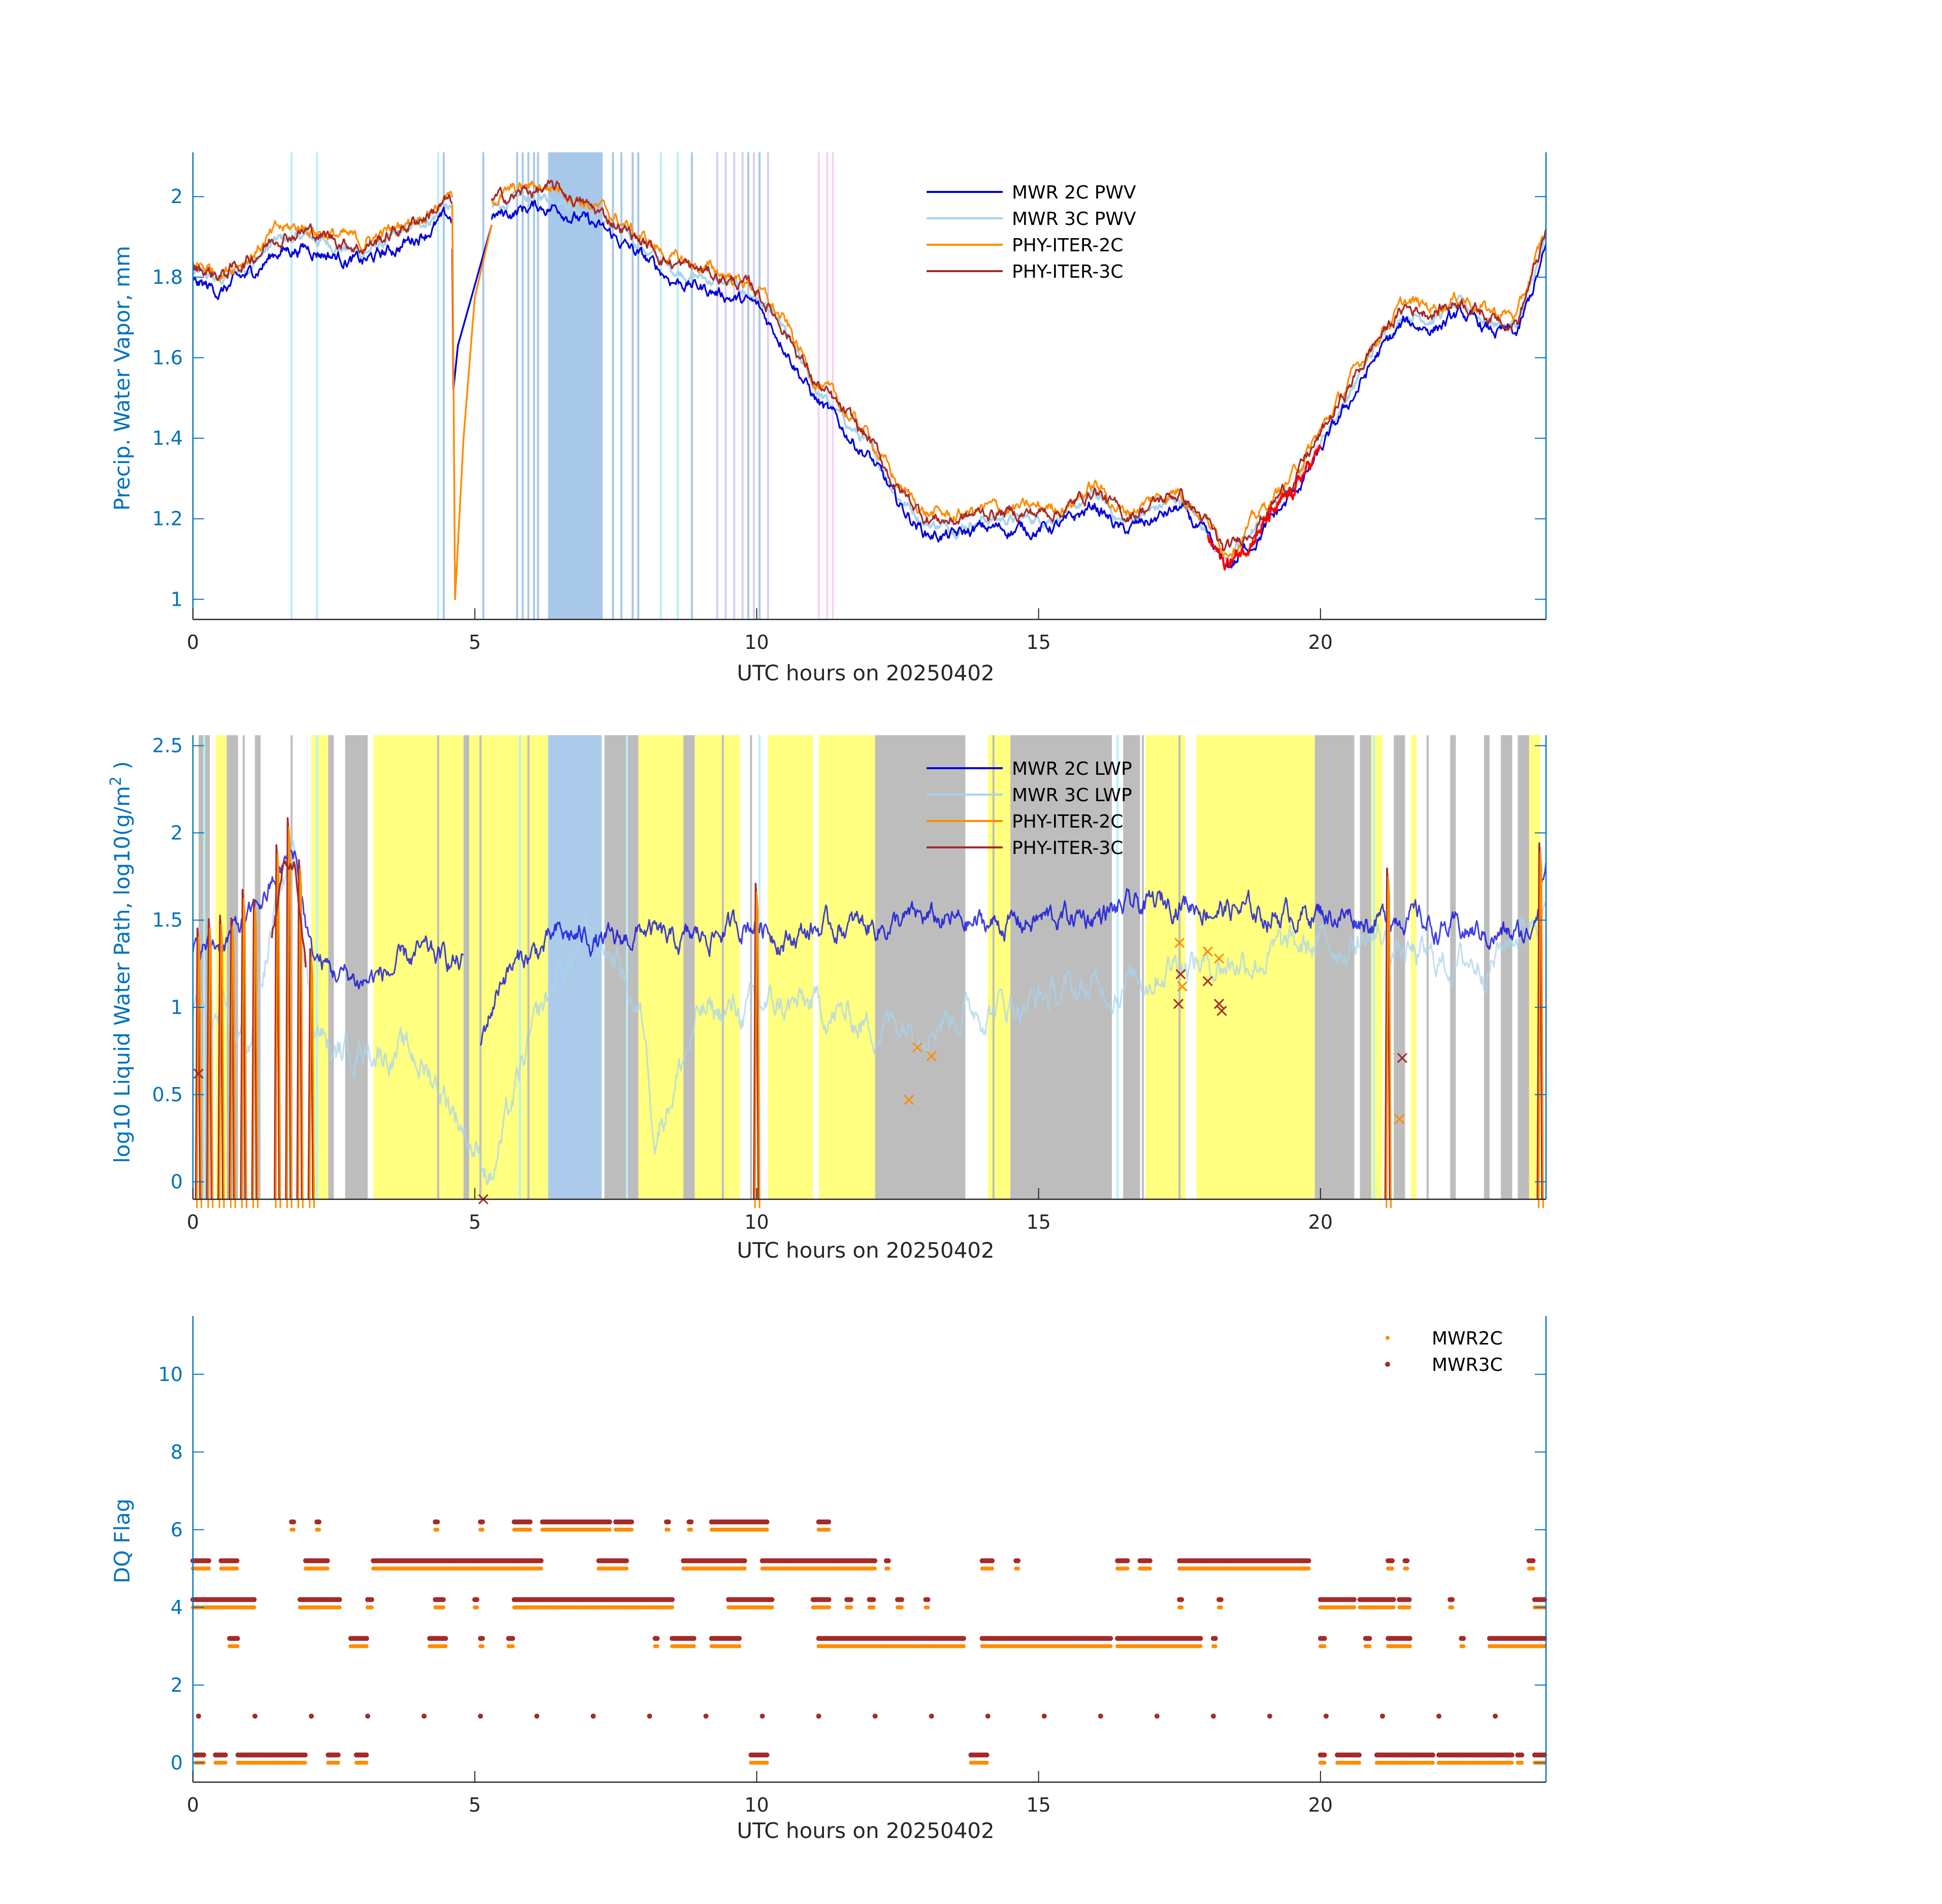 The image size is (1942, 1904). What do you see at coordinates (866, 673) in the screenshot?
I see `pwv-xlabel: UTC hours on 20250402` at bounding box center [866, 673].